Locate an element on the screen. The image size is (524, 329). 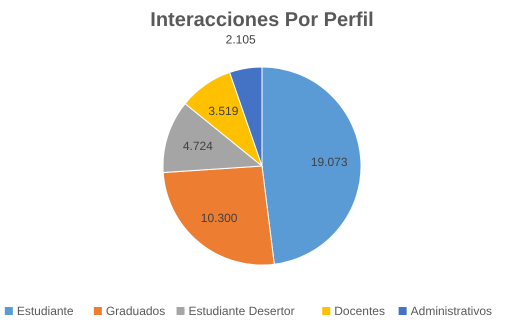
chart-title: Interacciones Por Perfil is located at coordinates (262, 20).